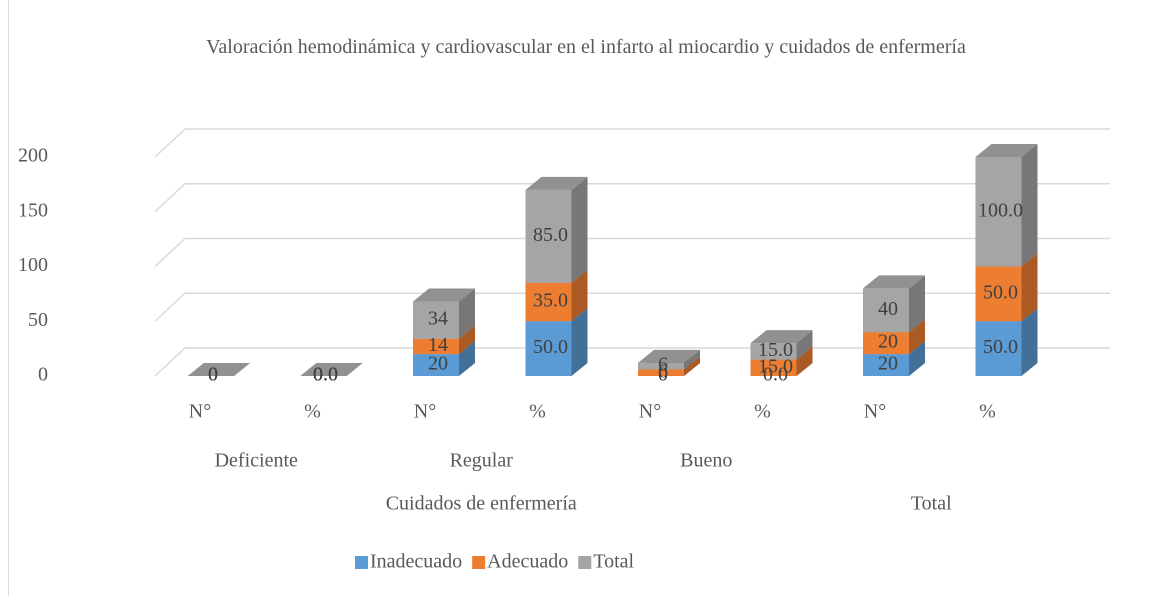 This screenshot has width=1172, height=596. What do you see at coordinates (613, 562) in the screenshot?
I see `legend-label: Total` at bounding box center [613, 562].